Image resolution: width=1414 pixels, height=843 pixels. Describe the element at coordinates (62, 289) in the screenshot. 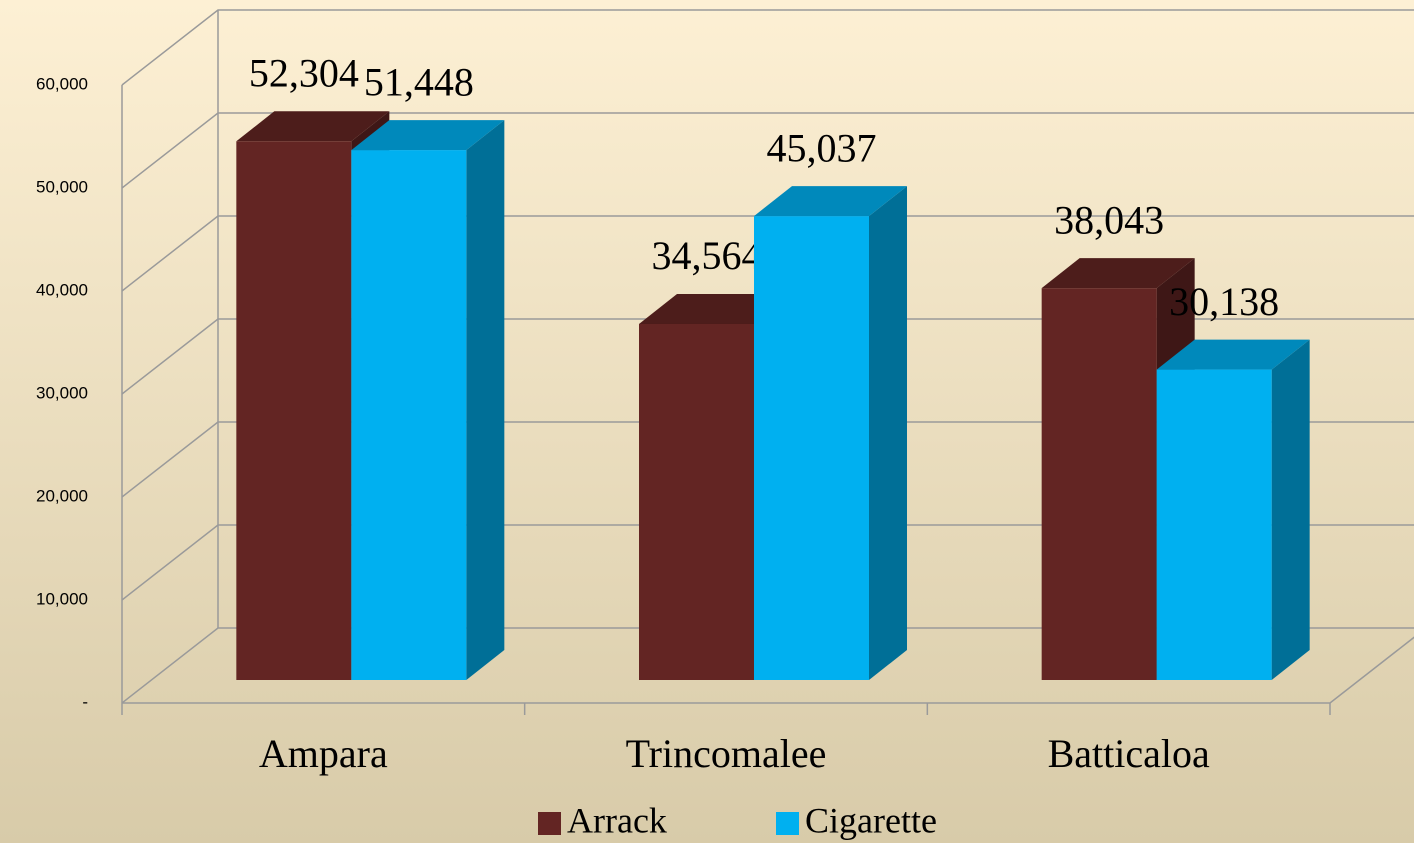

I see `y-tick-label: 40,000` at that location.